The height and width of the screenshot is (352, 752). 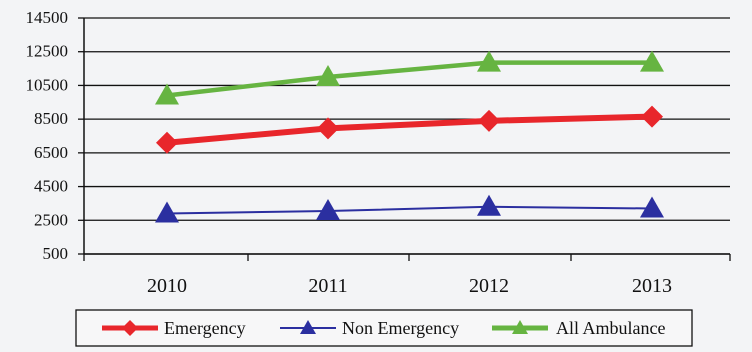 I want to click on legend-label-emergency: Emergency, so click(x=205, y=328).